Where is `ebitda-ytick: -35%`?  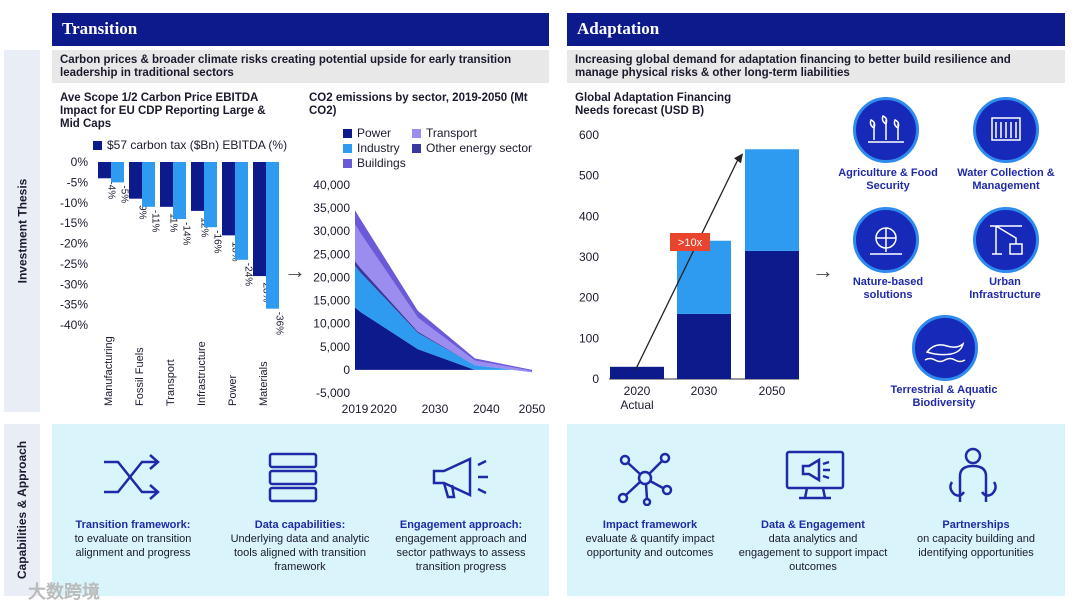
ebitda-ytick: -35% is located at coordinates (74, 305).